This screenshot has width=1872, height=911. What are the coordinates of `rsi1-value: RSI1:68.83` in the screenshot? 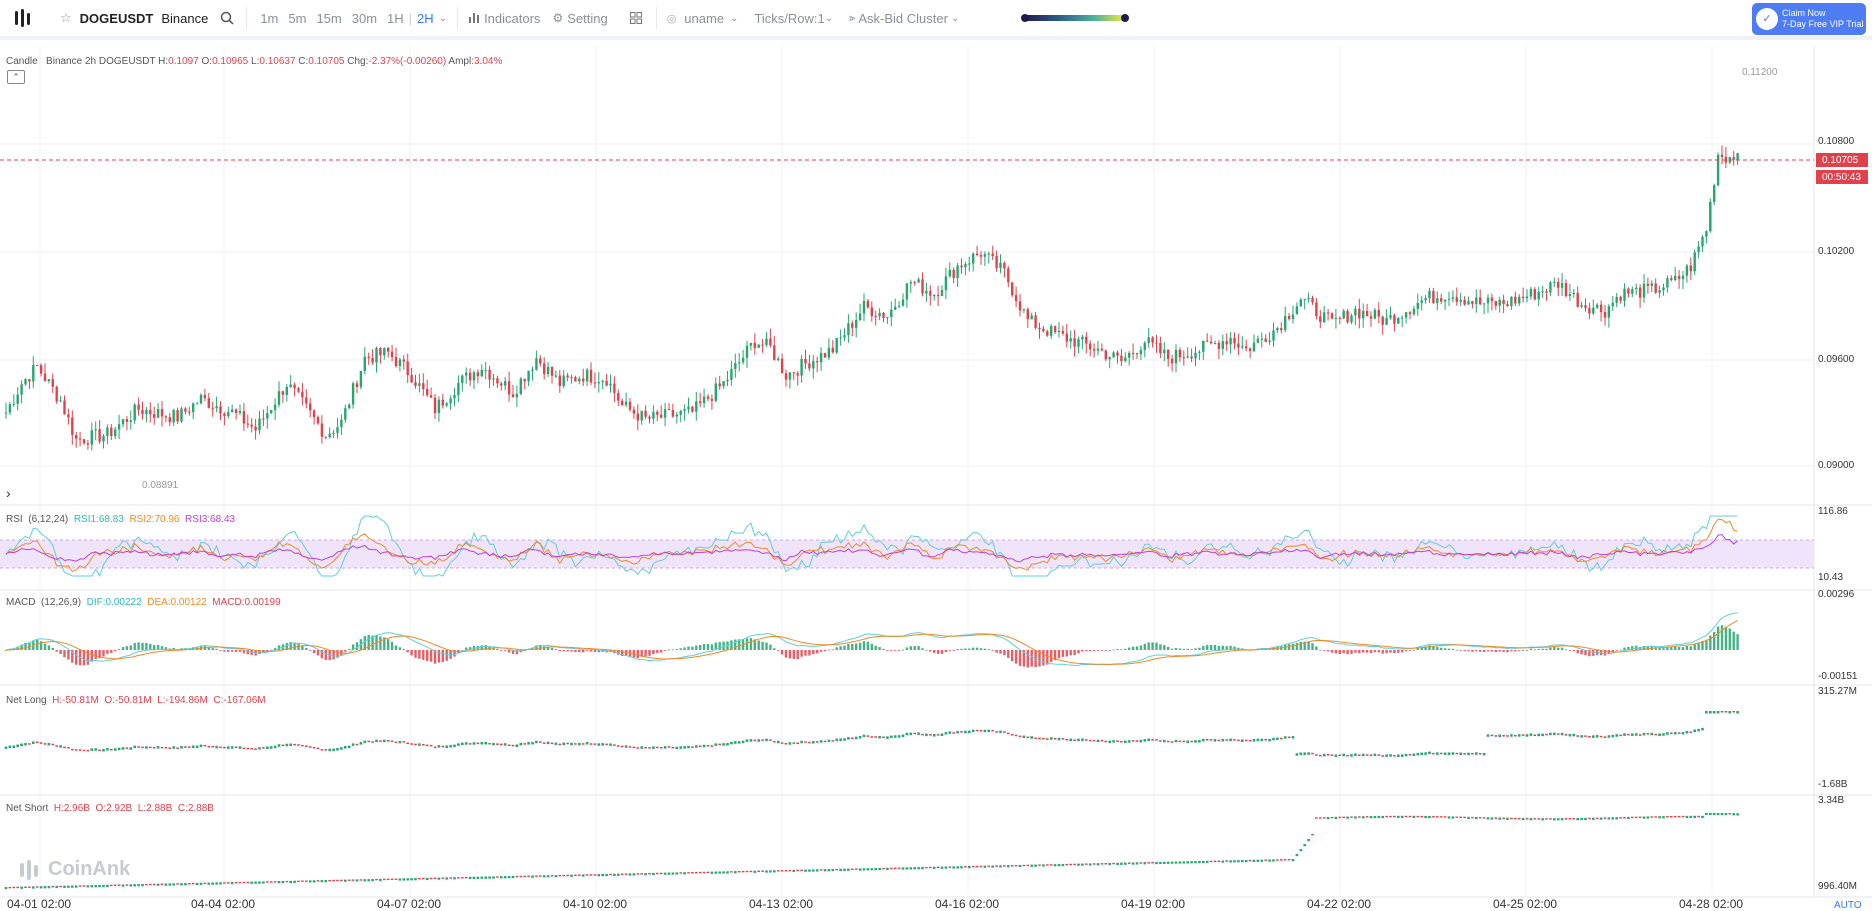 It's located at (98, 519).